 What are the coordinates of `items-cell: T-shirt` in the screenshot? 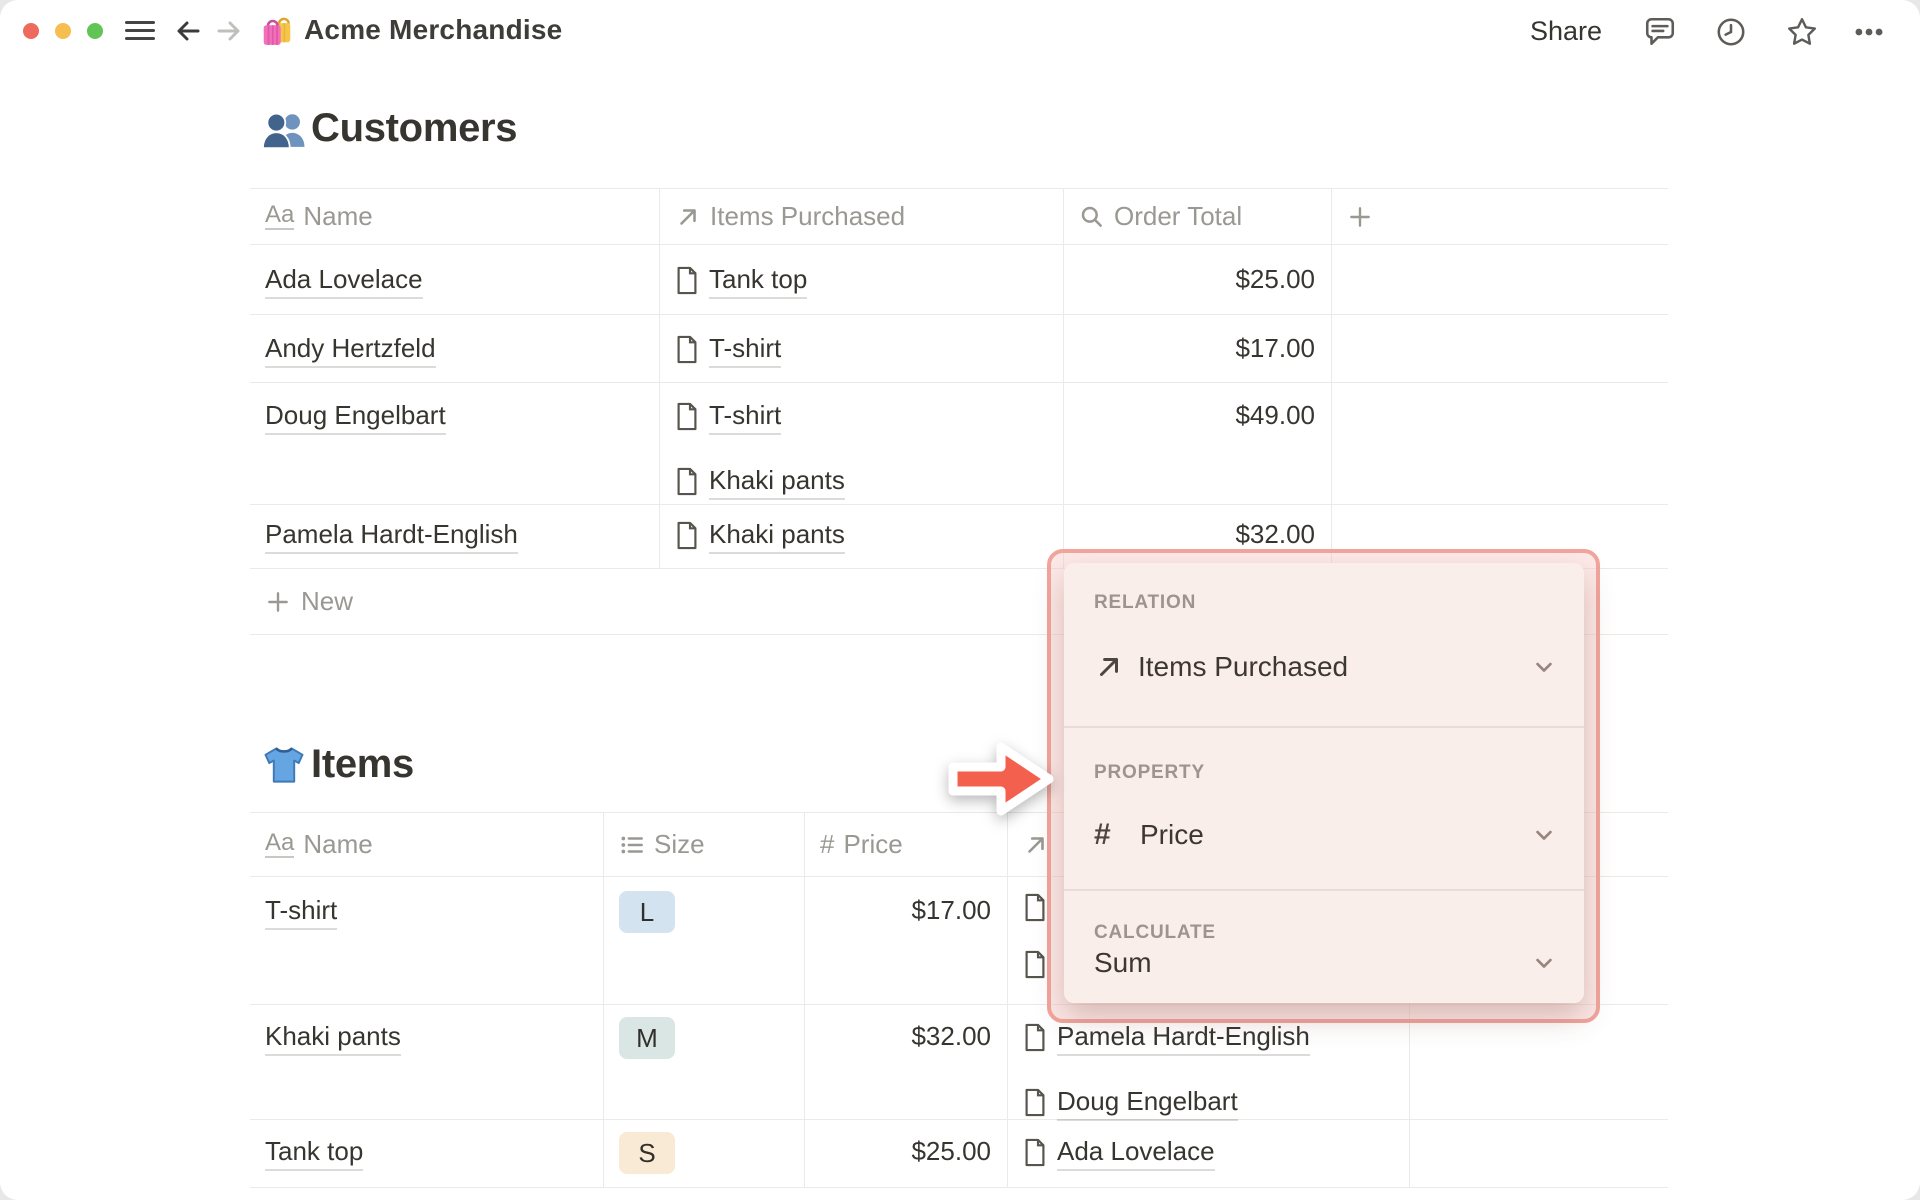 It's located at (862, 348).